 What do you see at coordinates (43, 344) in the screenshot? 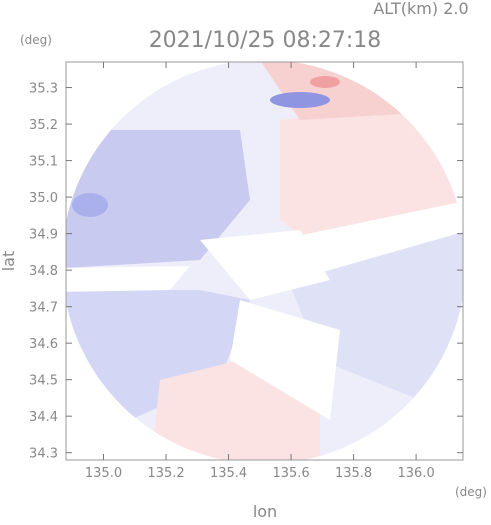
I see `y-tick-label: 34.6` at bounding box center [43, 344].